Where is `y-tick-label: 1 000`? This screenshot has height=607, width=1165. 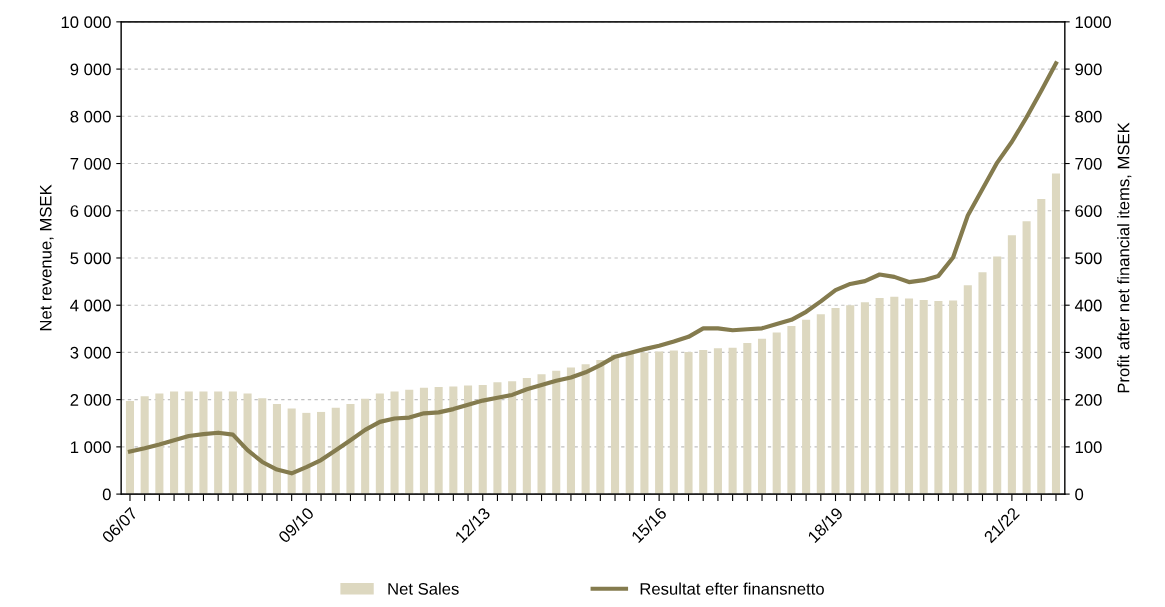 y-tick-label: 1 000 is located at coordinates (91, 447).